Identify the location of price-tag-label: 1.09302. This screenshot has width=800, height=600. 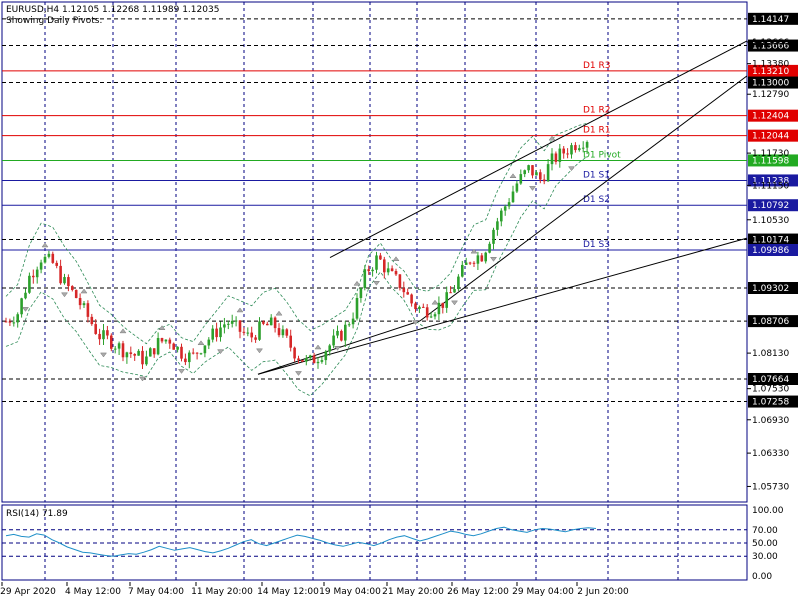
(770, 289).